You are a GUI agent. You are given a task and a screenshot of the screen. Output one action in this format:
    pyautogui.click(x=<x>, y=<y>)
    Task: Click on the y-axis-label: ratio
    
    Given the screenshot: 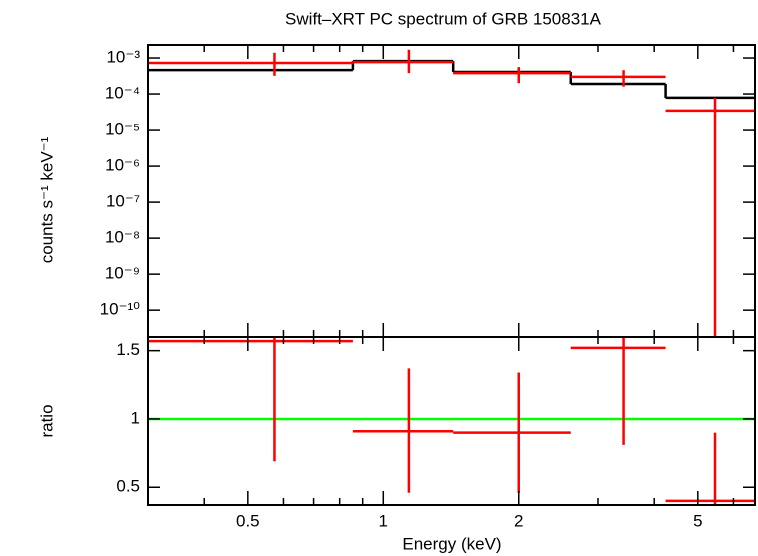 What is the action you would take?
    pyautogui.click(x=46, y=420)
    